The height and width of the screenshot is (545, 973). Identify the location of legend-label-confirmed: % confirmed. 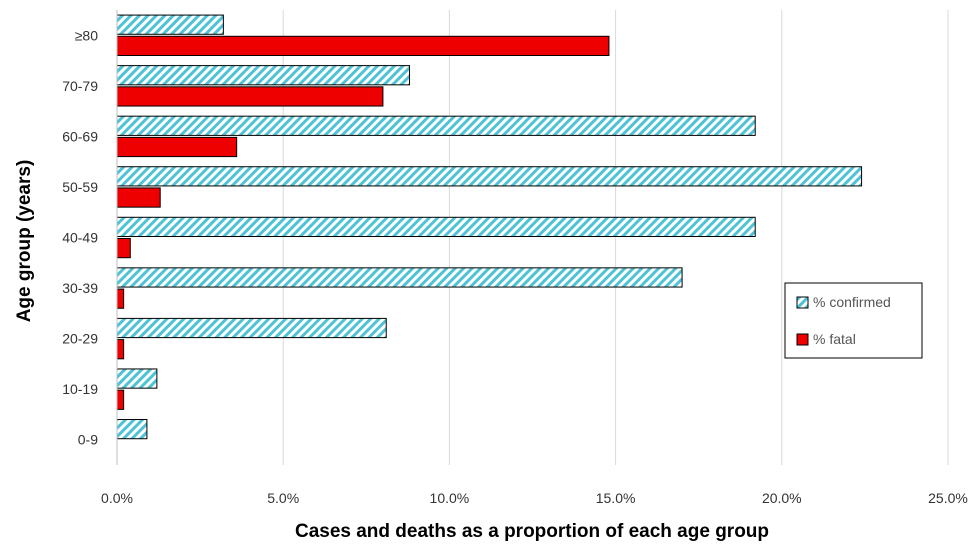
(852, 302).